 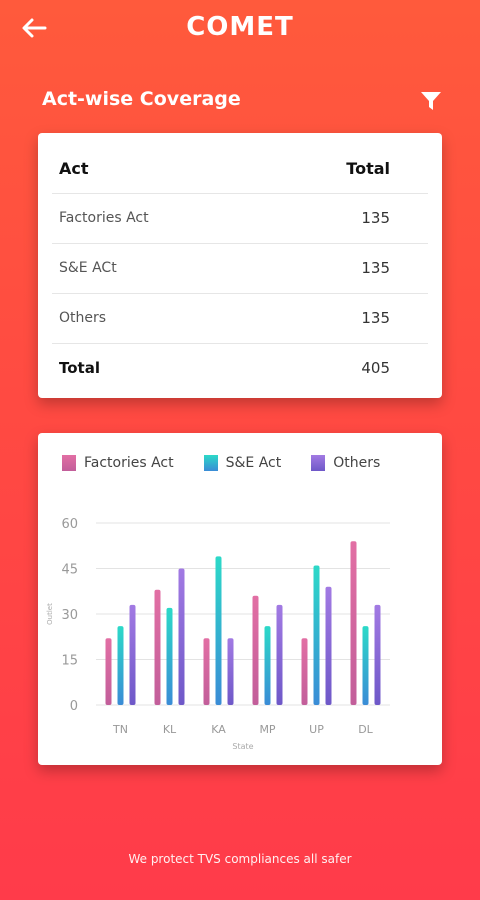 What do you see at coordinates (206, 671) in the screenshot?
I see `bar-factories-ka` at bounding box center [206, 671].